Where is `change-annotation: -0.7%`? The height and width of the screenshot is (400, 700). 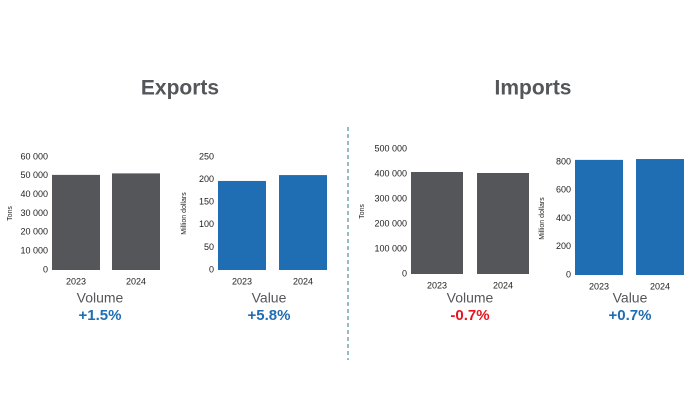 change-annotation: -0.7% is located at coordinates (469, 315).